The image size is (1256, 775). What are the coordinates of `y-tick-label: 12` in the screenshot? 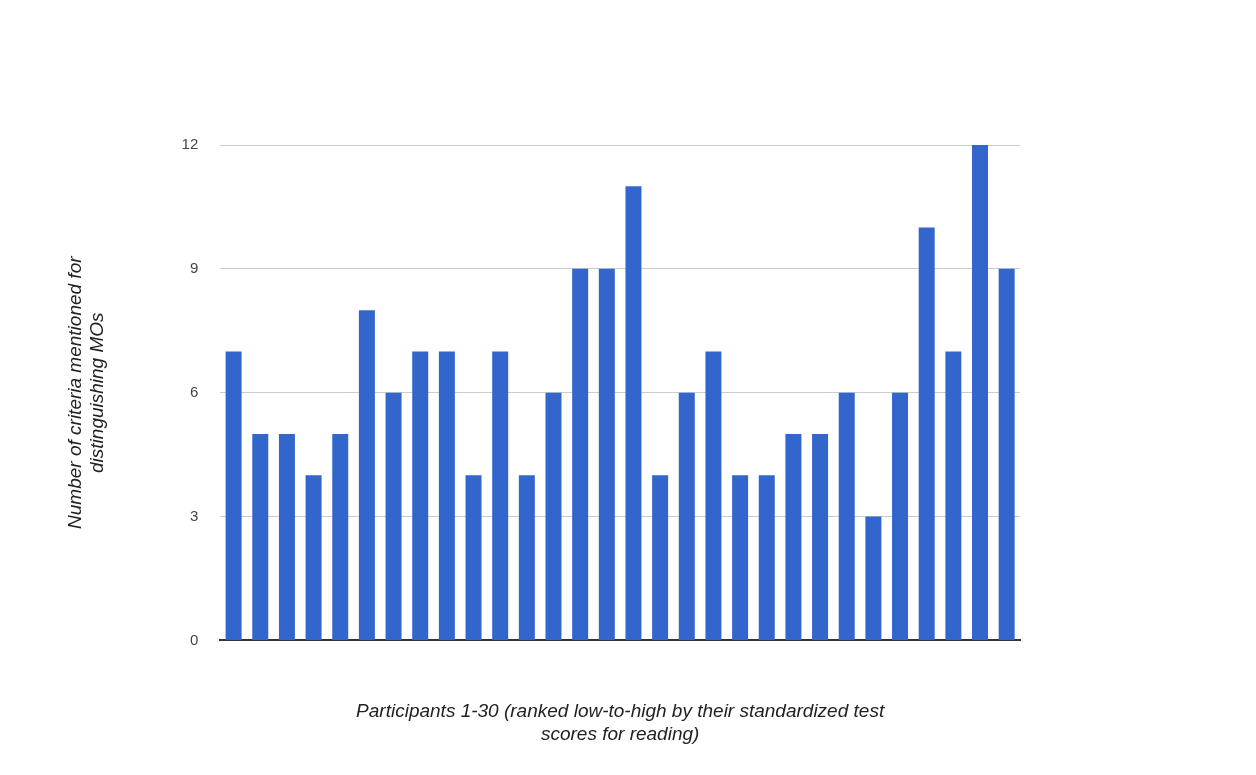 It's located at (190, 144).